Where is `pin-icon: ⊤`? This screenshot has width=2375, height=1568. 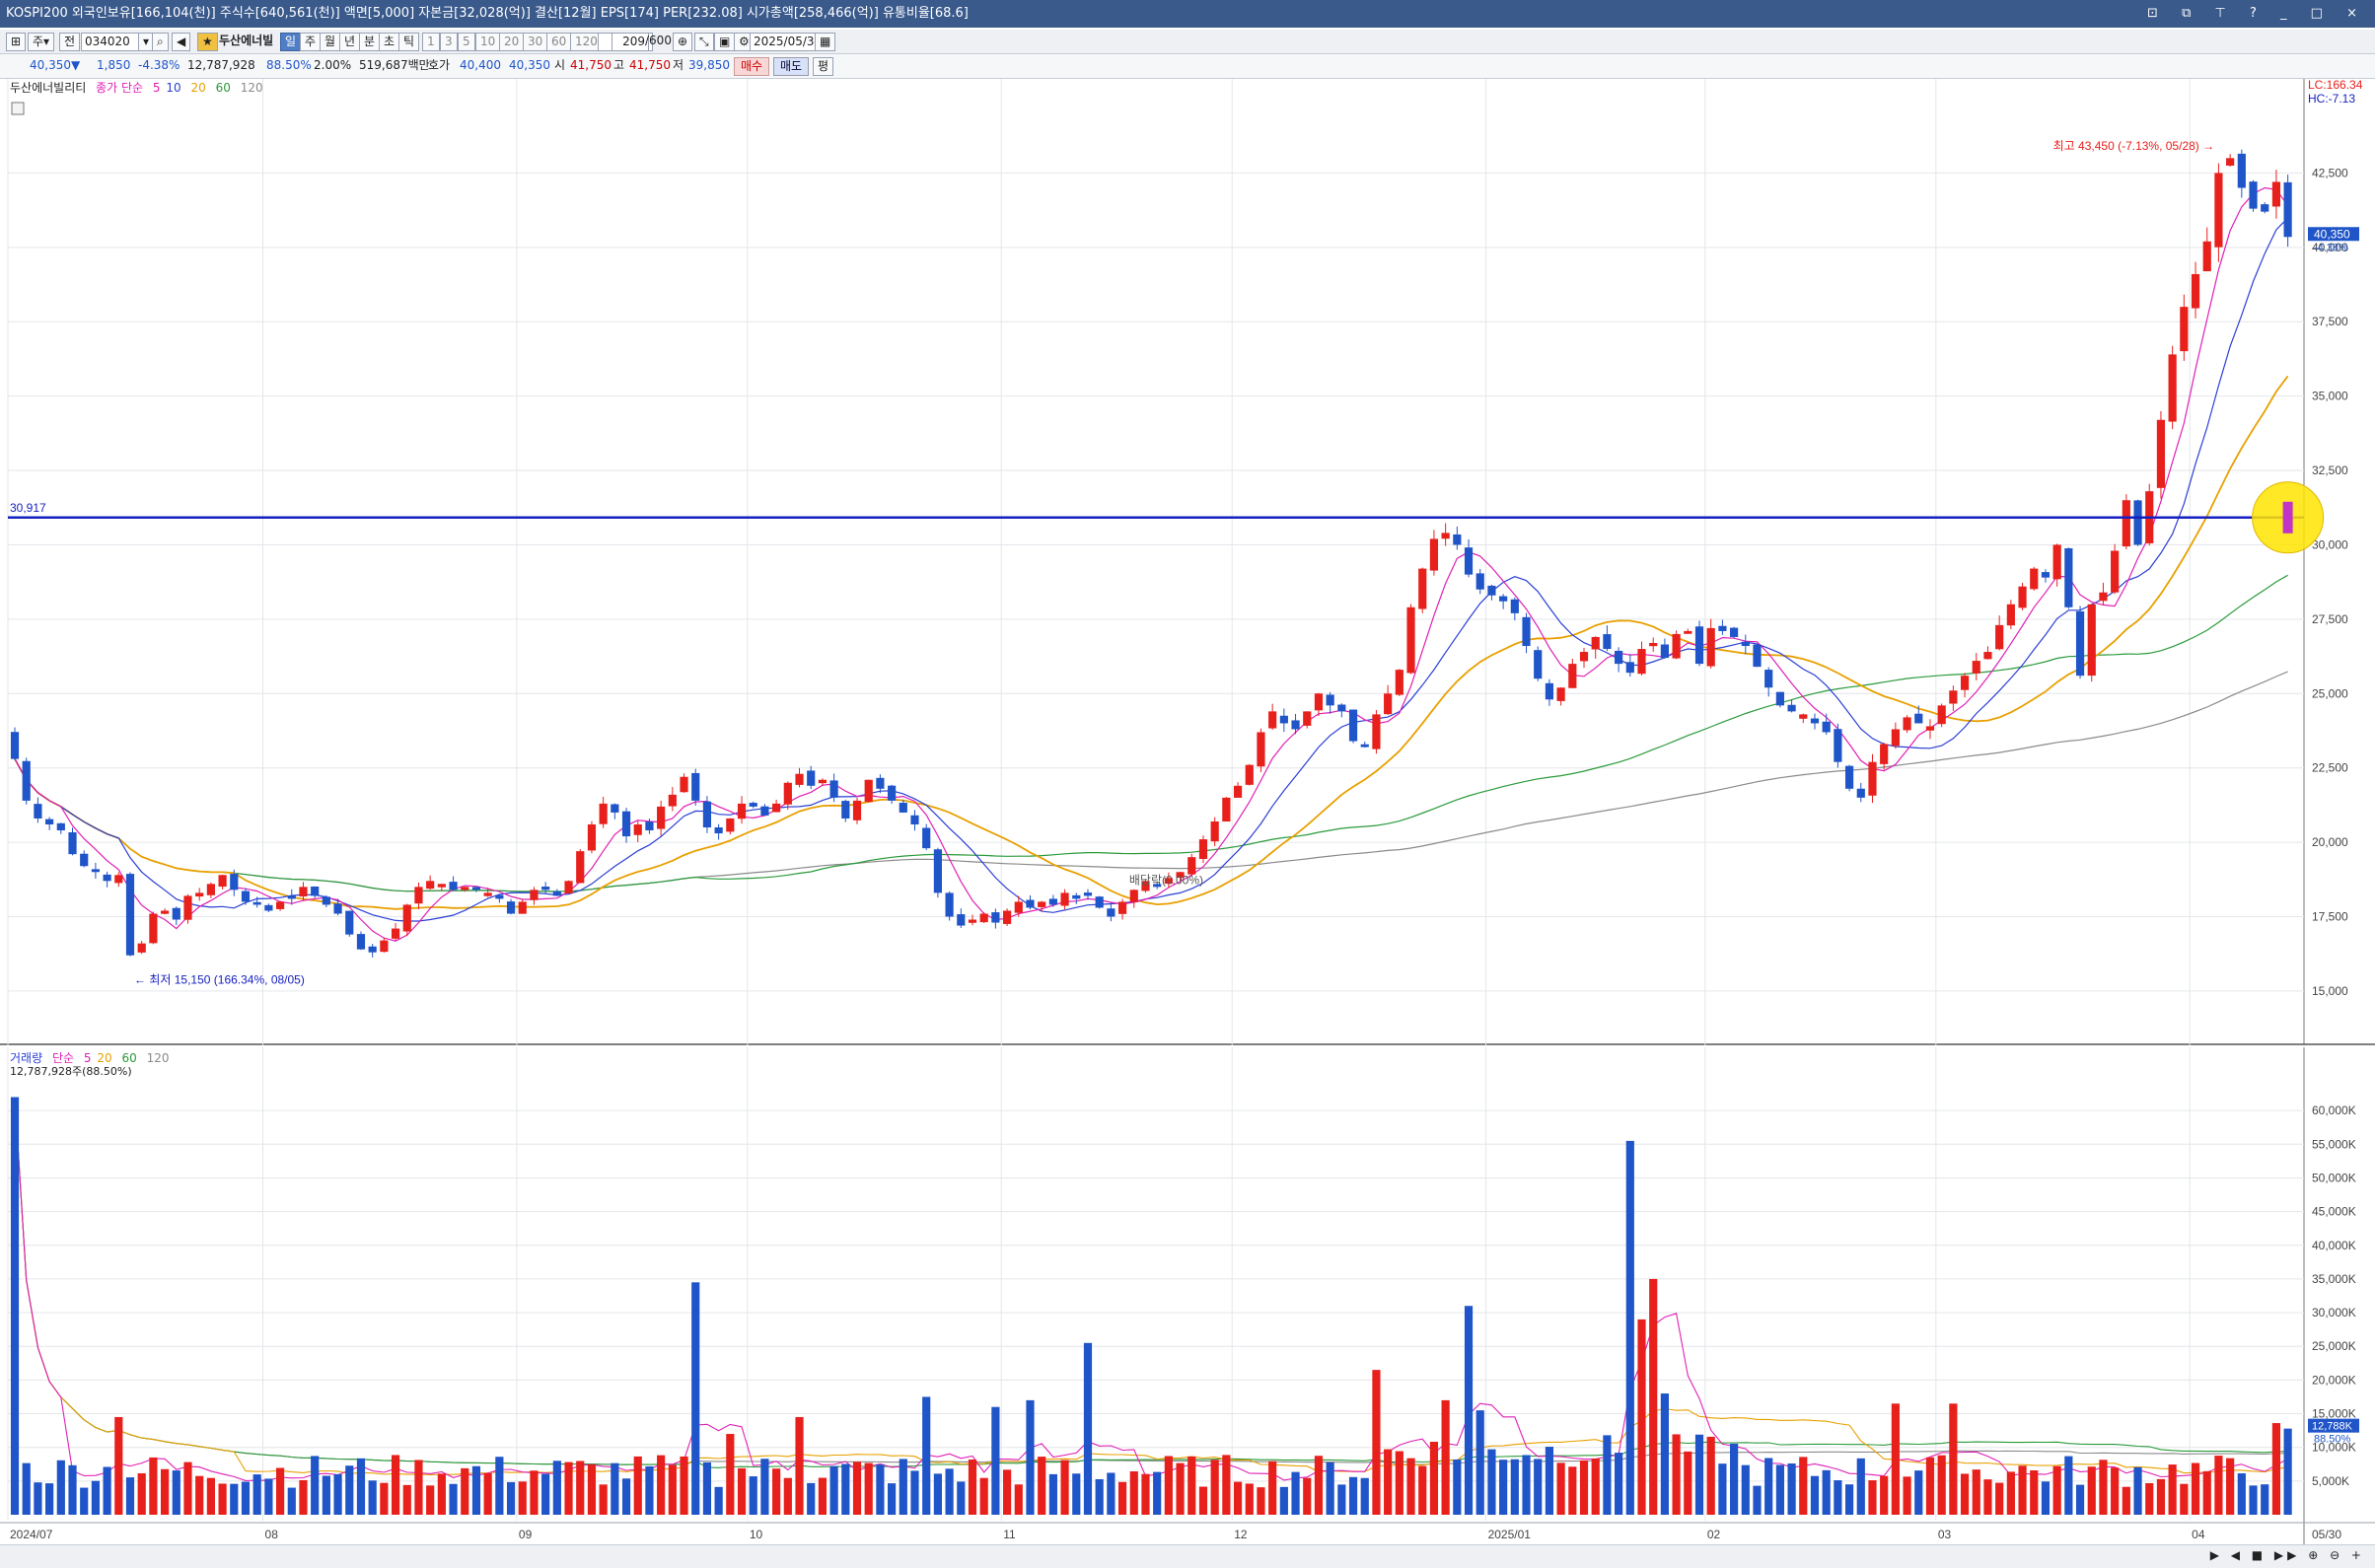 pin-icon: ⊤ is located at coordinates (2225, 13).